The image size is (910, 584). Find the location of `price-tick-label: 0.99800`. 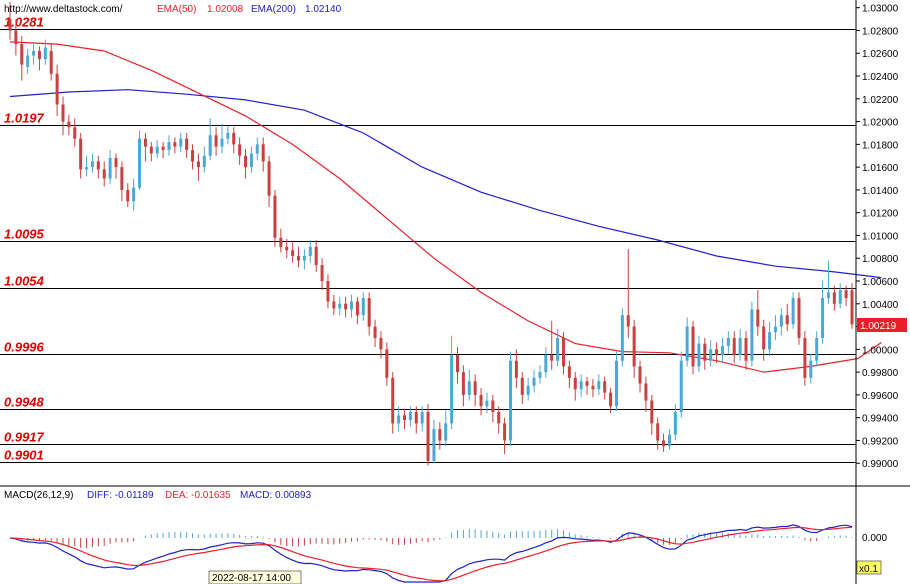

price-tick-label: 0.99800 is located at coordinates (880, 373).